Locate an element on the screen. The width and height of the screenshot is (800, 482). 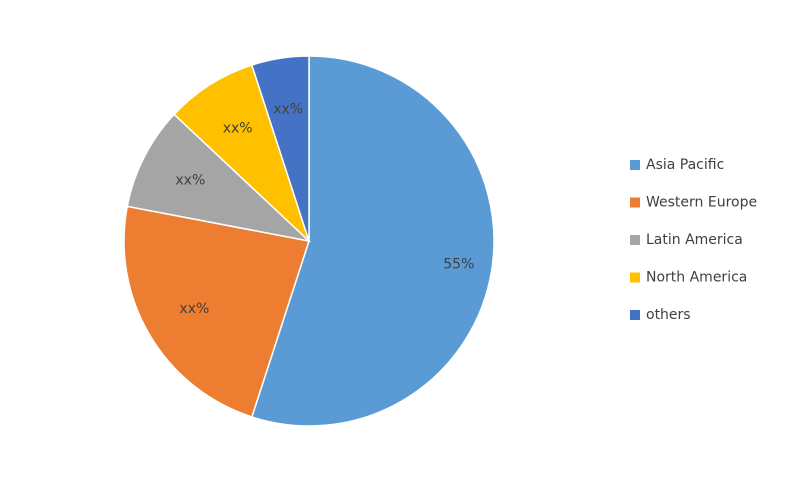
legend-label: others is located at coordinates (668, 315).